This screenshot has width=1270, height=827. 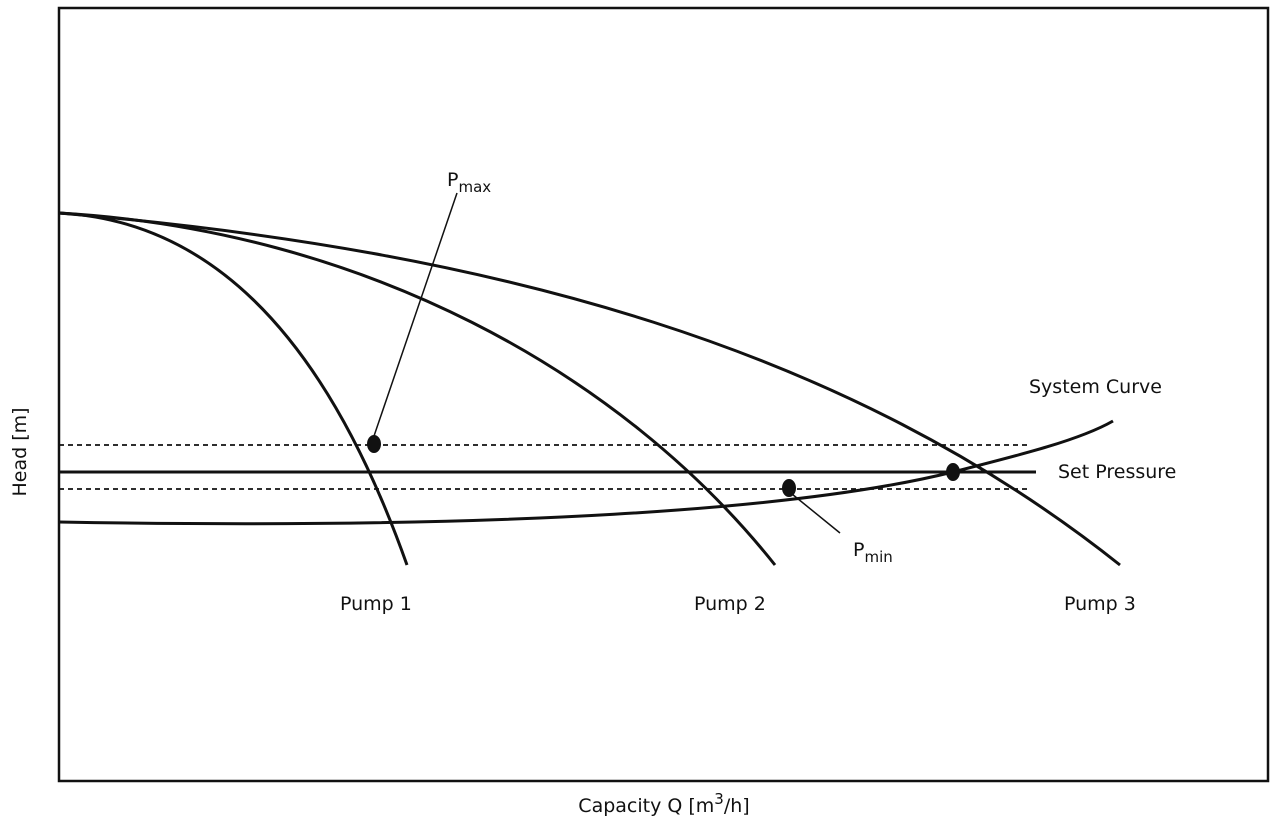 What do you see at coordinates (730, 604) in the screenshot?
I see `pump-2-label: Pump 2` at bounding box center [730, 604].